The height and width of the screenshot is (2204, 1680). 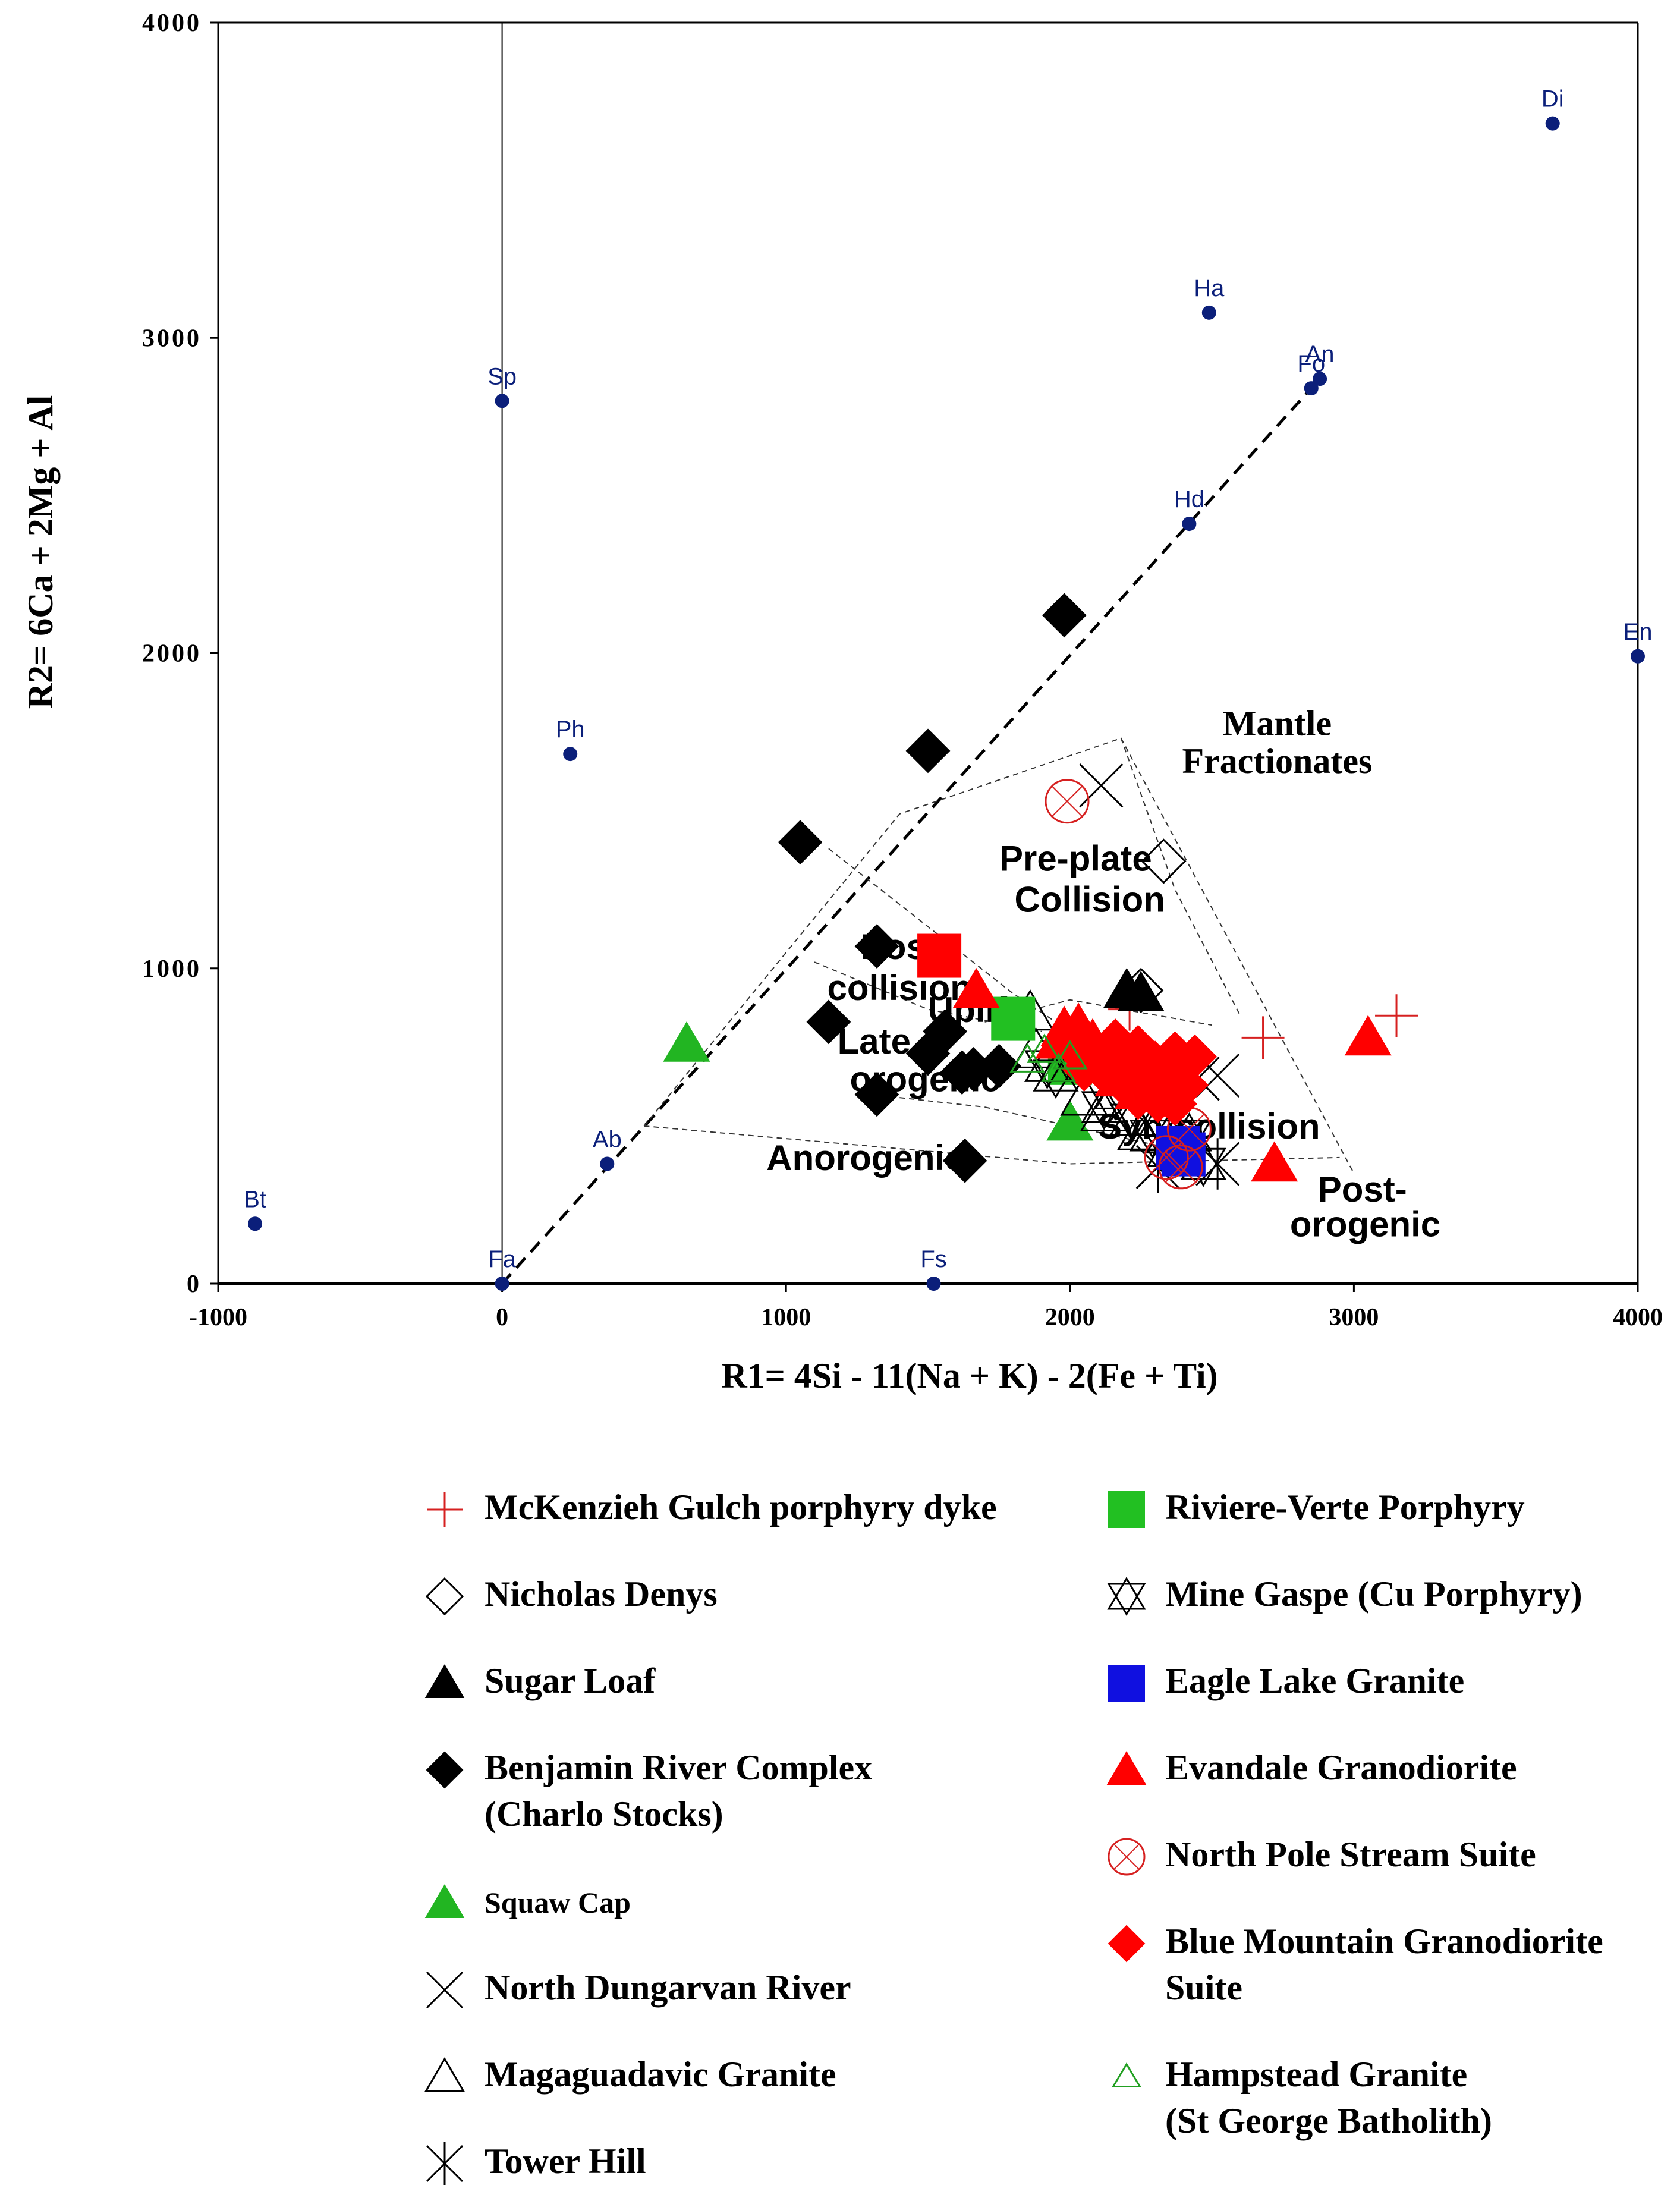 What do you see at coordinates (502, 1317) in the screenshot?
I see `x-tick-label: 0` at bounding box center [502, 1317].